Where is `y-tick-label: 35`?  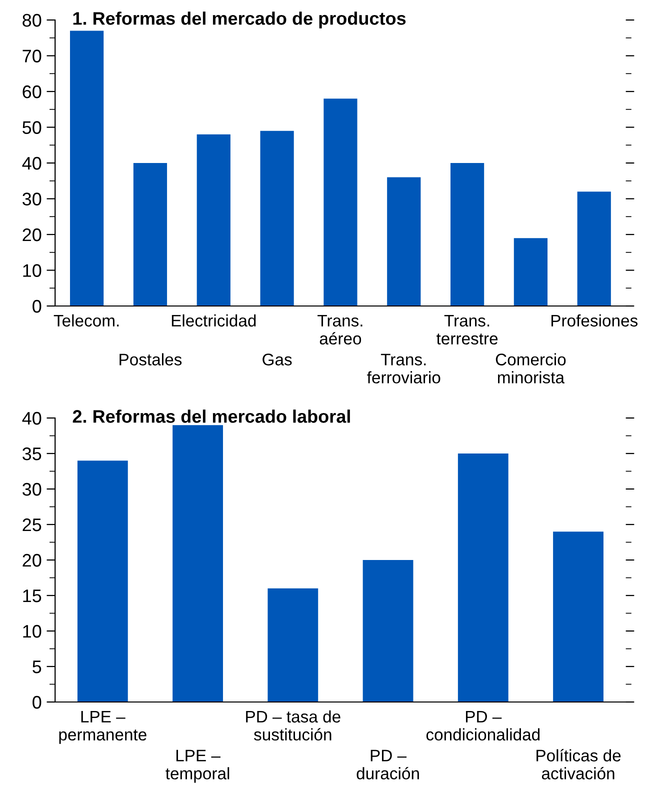
y-tick-label: 35 is located at coordinates (32, 453).